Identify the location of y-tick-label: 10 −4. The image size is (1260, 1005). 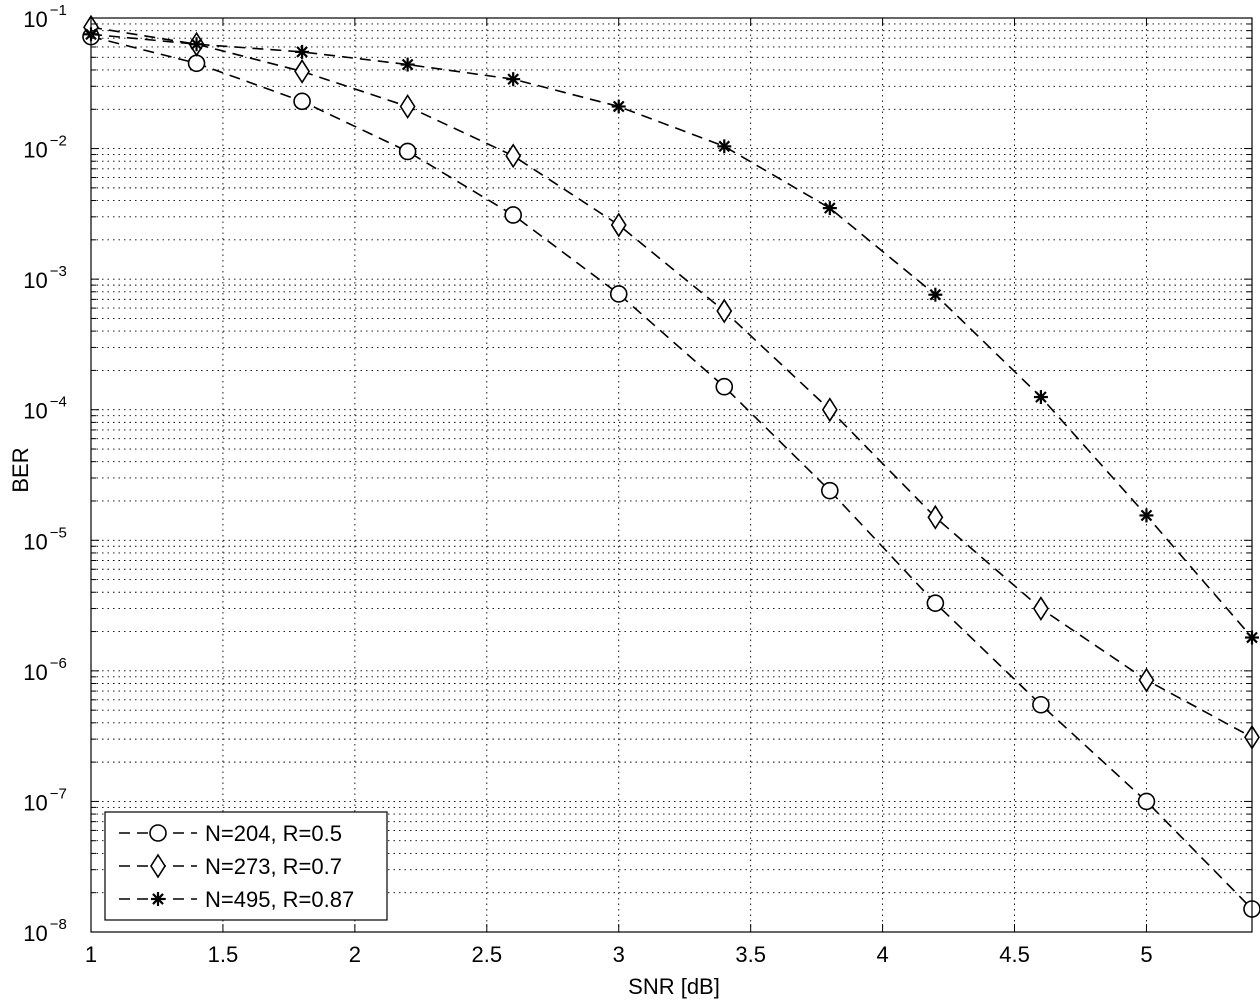
(45, 409).